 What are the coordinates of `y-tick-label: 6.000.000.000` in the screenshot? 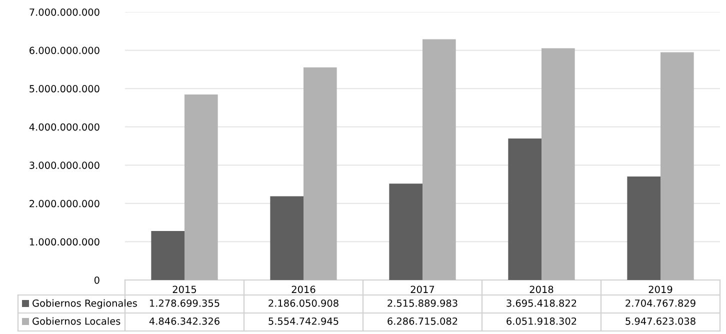 It's located at (65, 50).